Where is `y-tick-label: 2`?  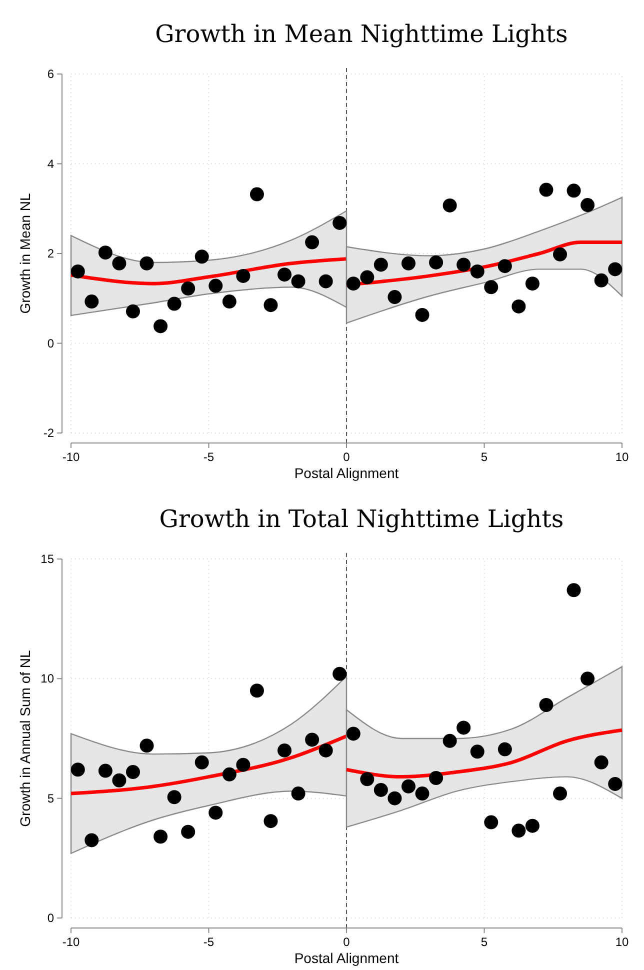
y-tick-label: 2 is located at coordinates (50, 253).